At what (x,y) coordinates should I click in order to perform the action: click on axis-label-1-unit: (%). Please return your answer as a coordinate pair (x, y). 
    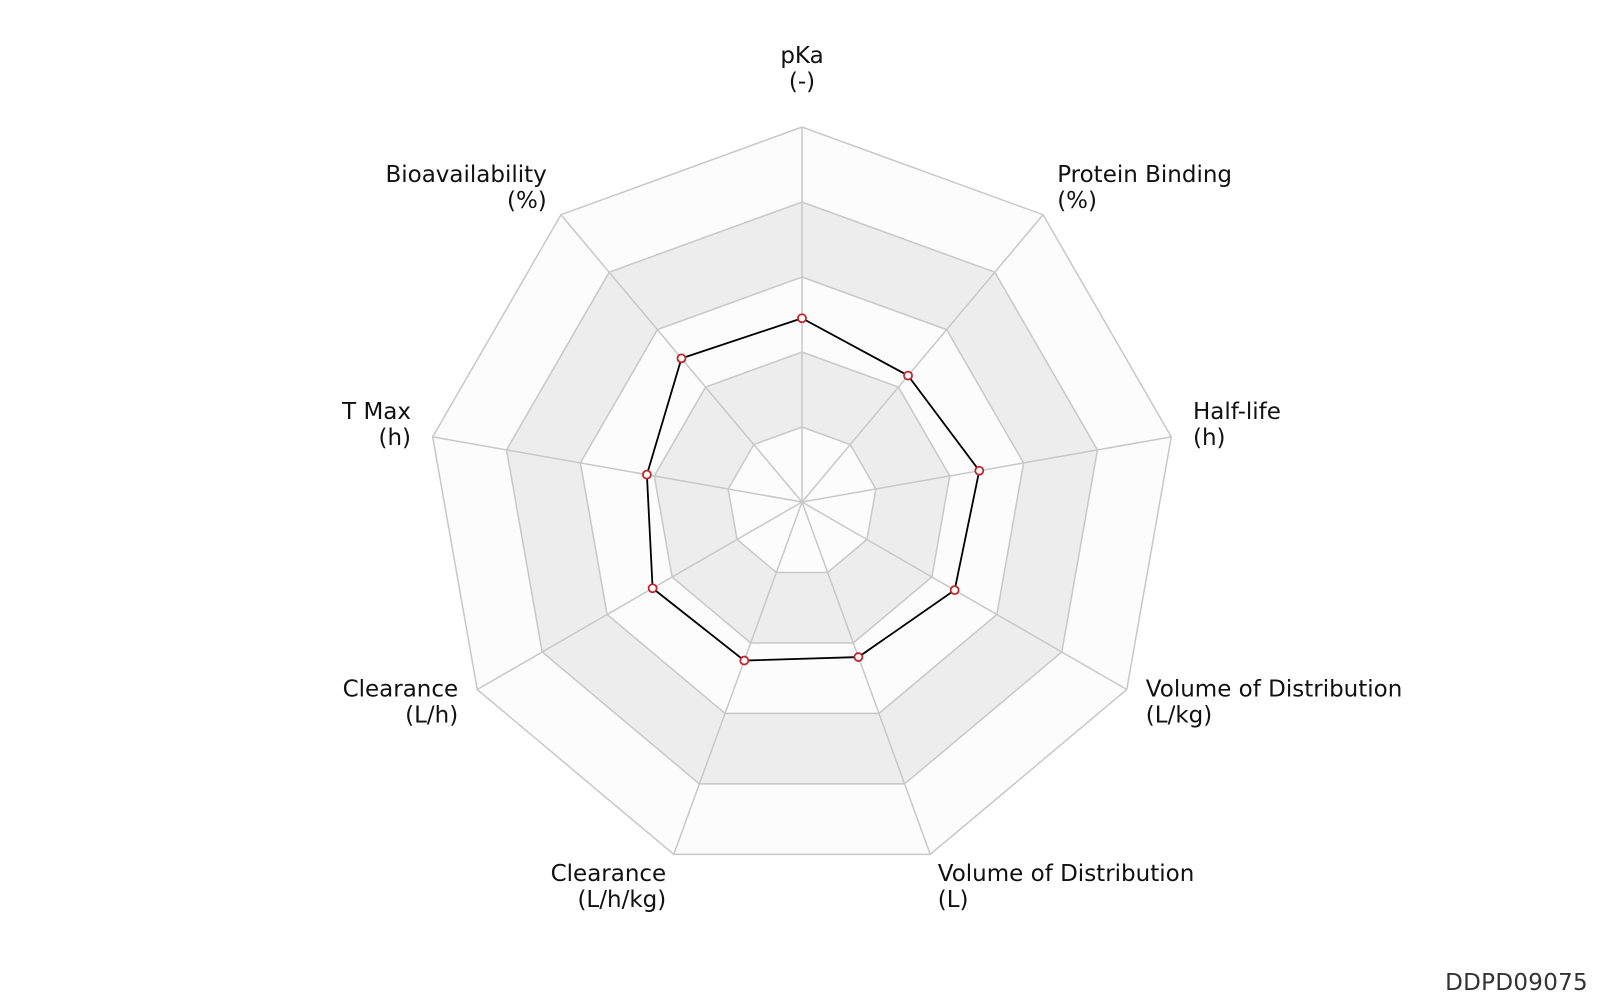
    Looking at the image, I should click on (1077, 201).